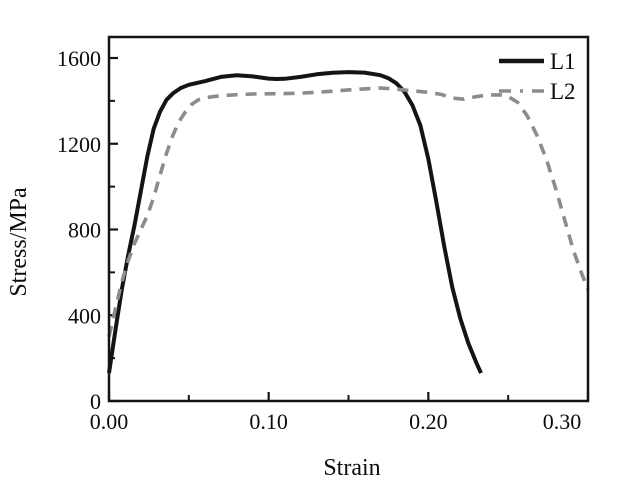  I want to click on x-tick-label: 0.00, so click(109, 421).